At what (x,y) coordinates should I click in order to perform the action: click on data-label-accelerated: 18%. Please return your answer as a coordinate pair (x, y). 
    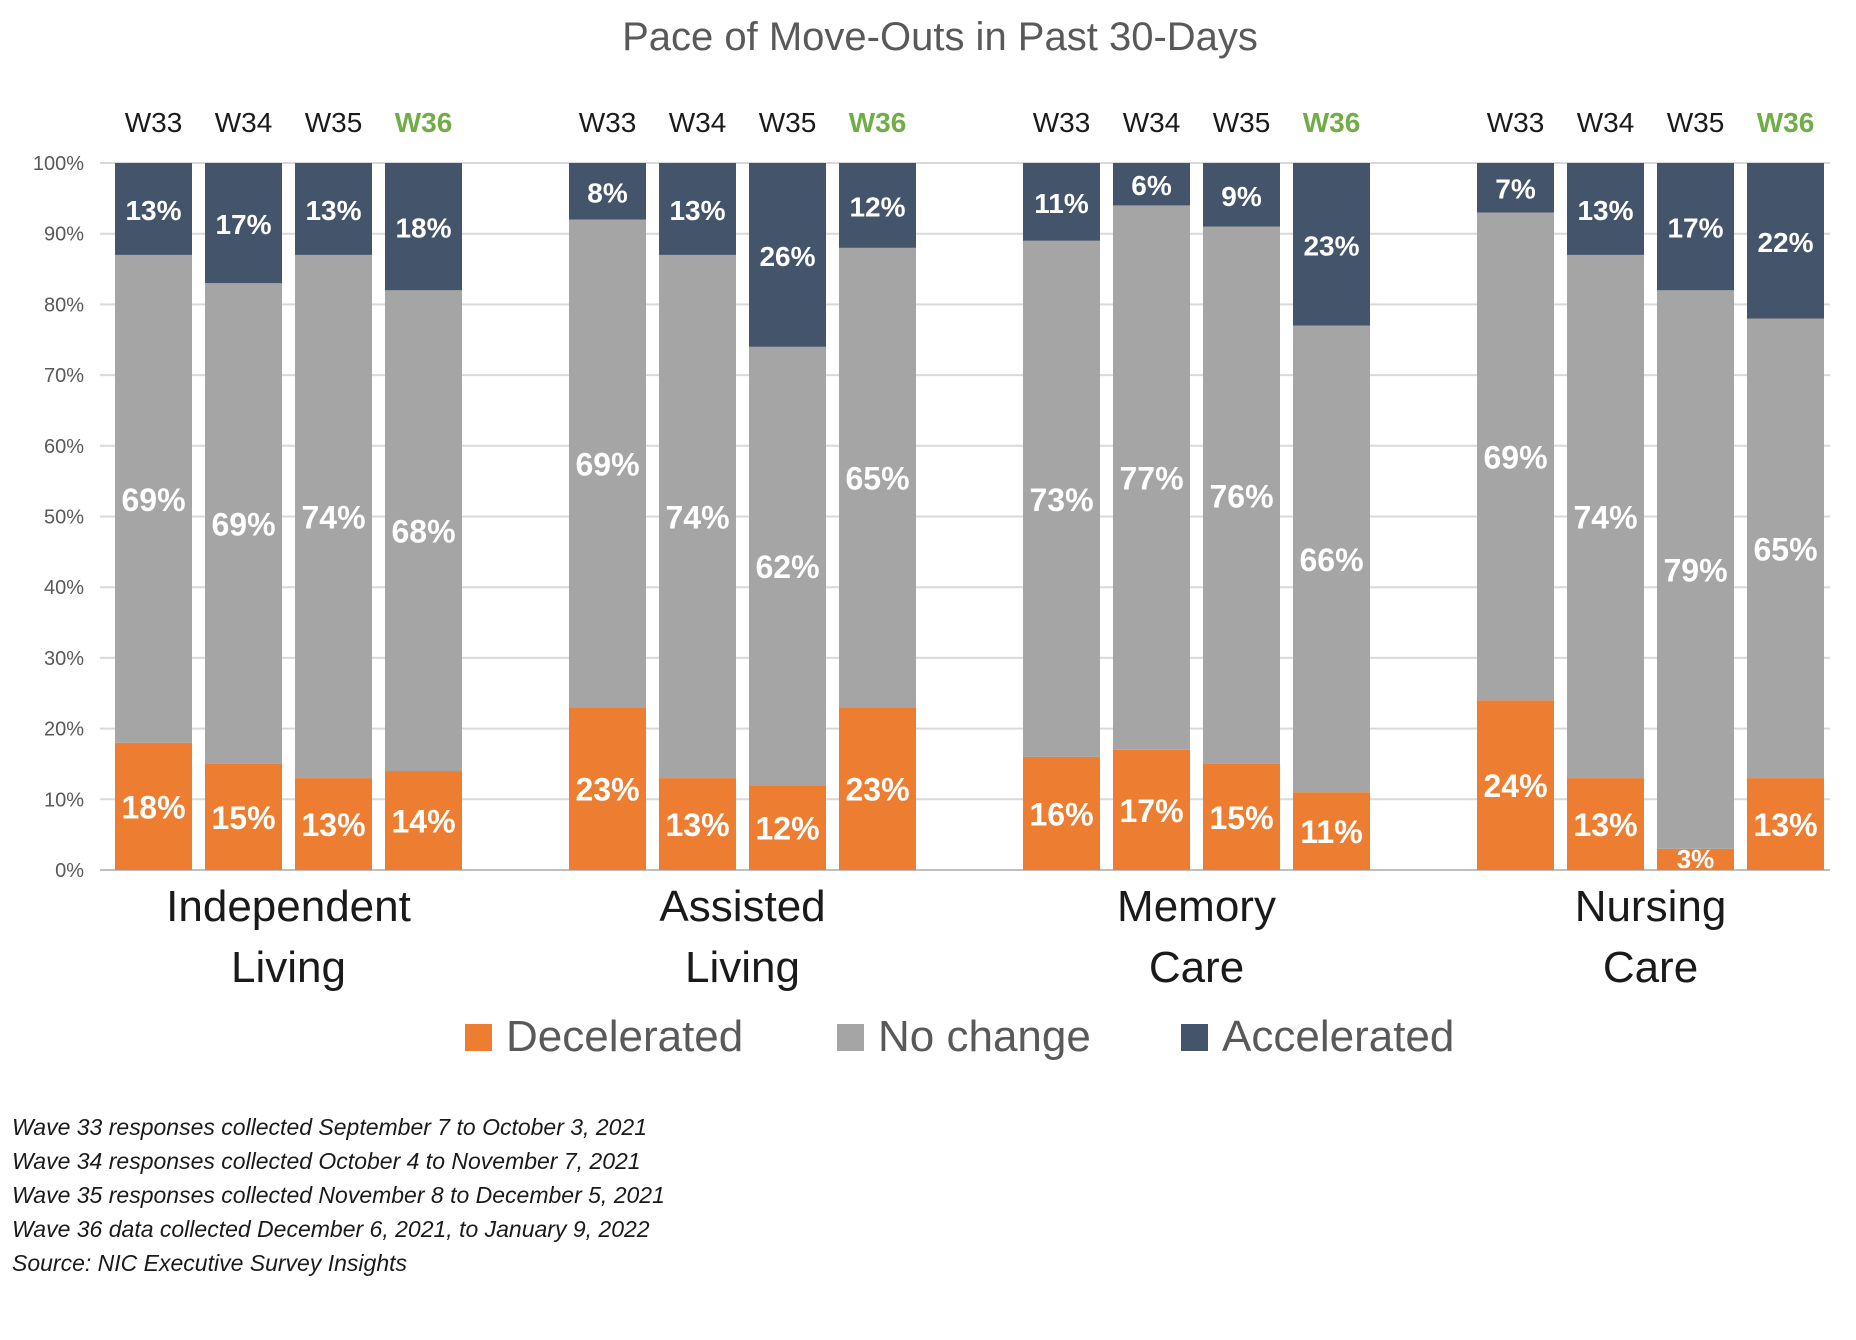
    Looking at the image, I should click on (423, 228).